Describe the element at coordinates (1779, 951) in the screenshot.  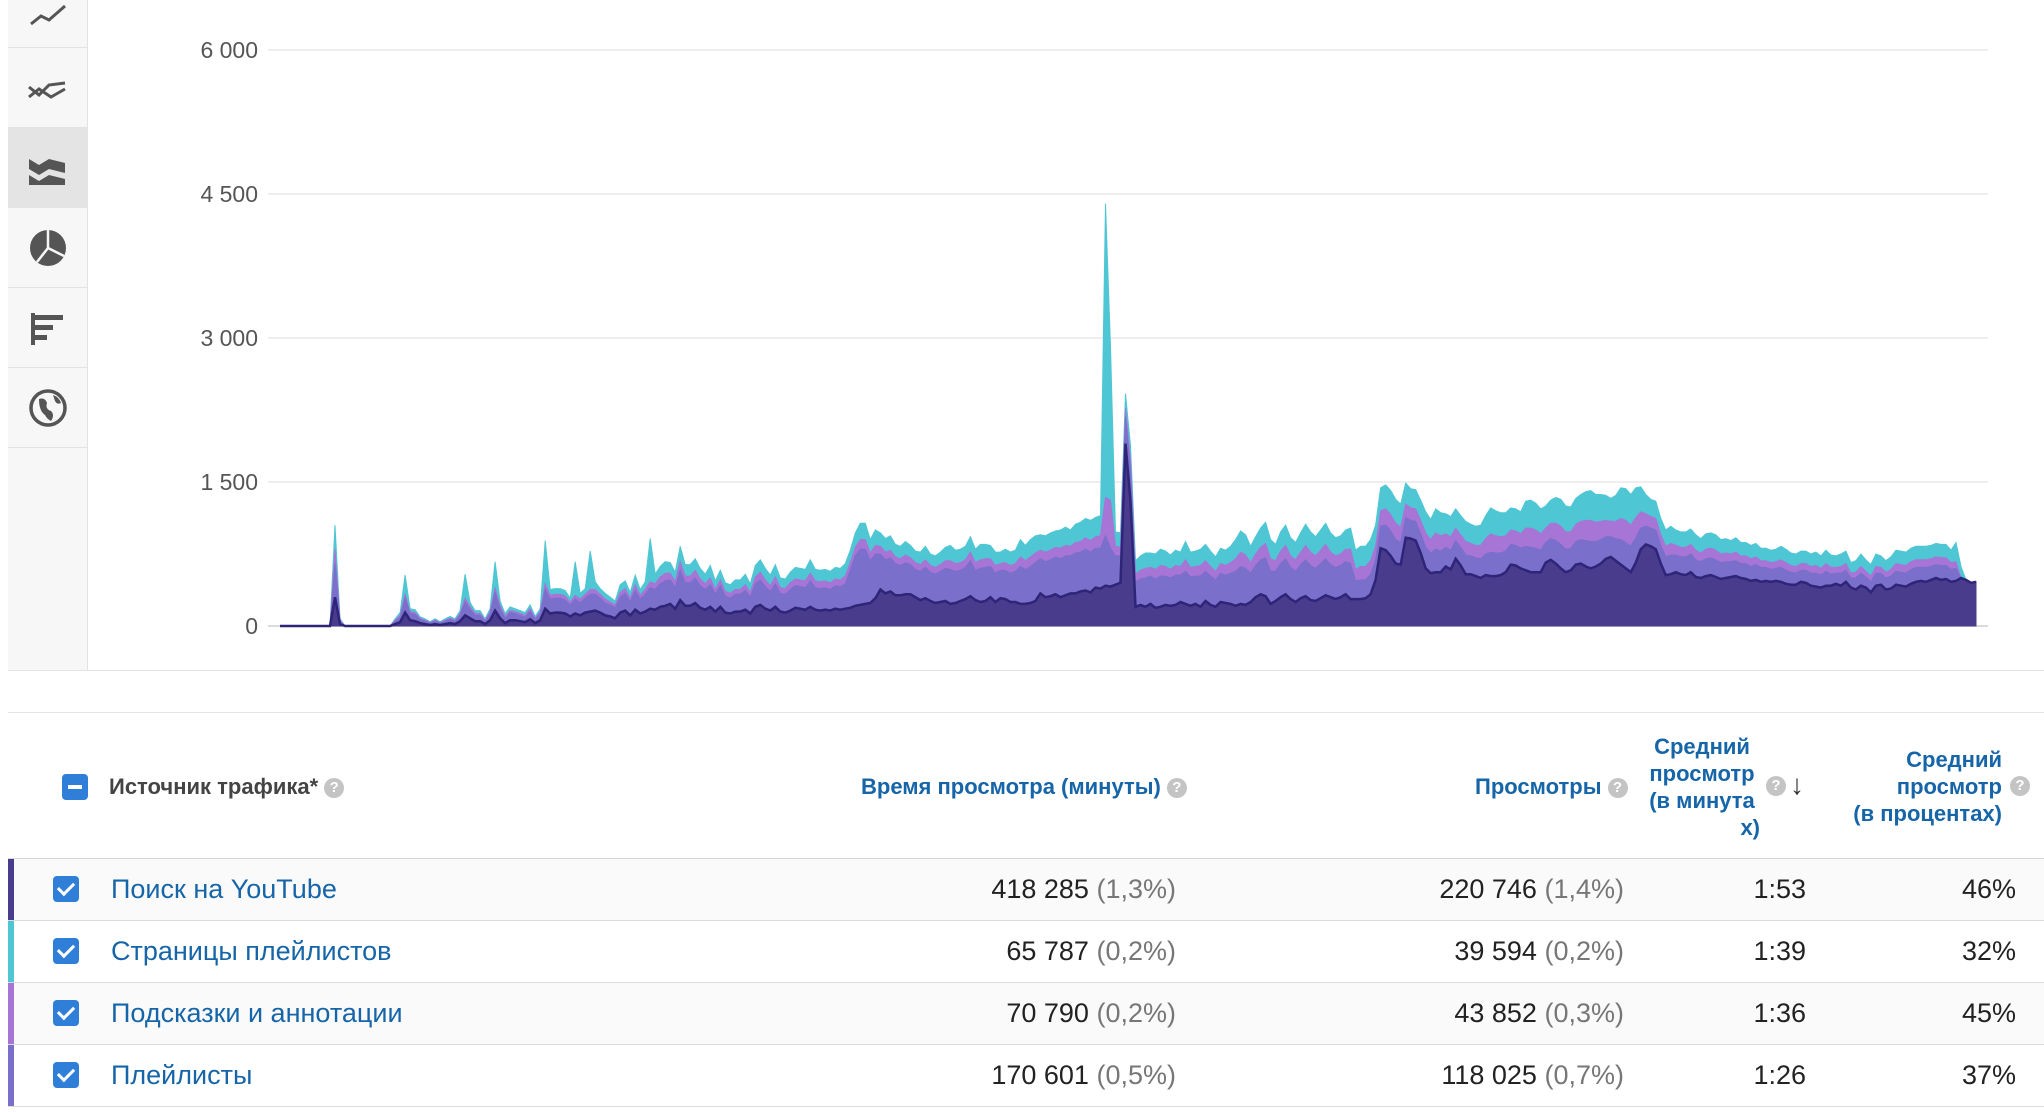
I see `avg-duration-cell: 1:39` at that location.